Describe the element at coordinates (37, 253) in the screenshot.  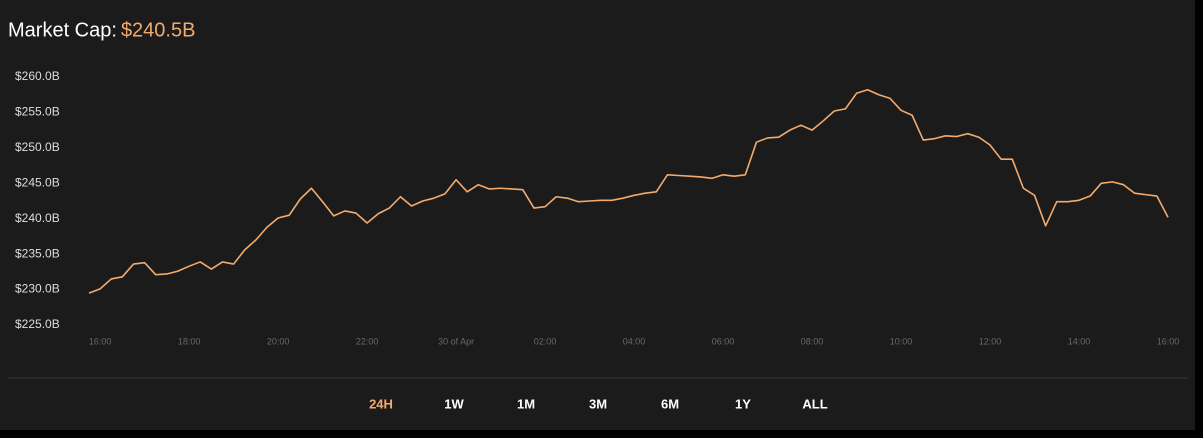
I see `y-tick-label: $235.0B` at that location.